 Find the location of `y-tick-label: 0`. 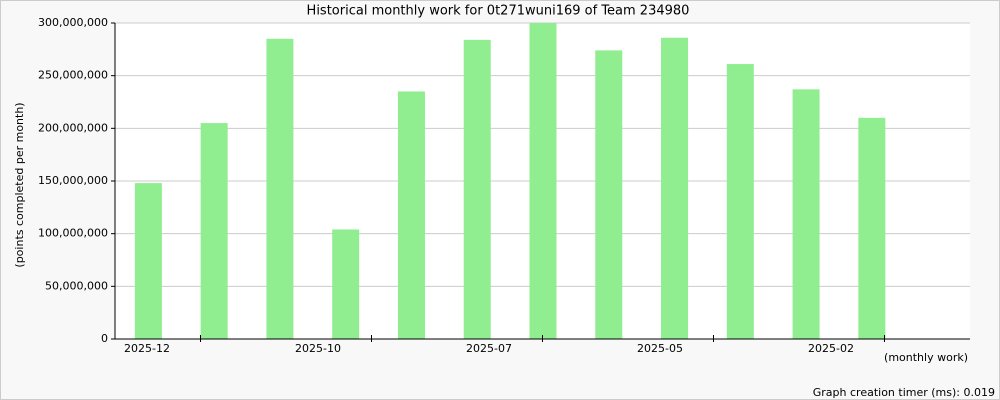

y-tick-label: 0 is located at coordinates (104, 338).